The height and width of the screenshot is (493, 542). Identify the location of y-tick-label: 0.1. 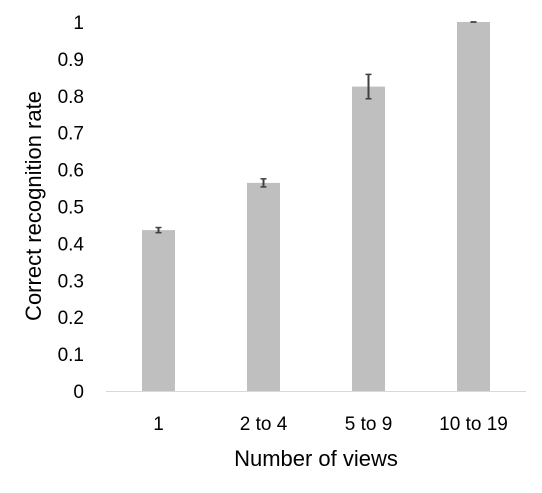
(71, 355).